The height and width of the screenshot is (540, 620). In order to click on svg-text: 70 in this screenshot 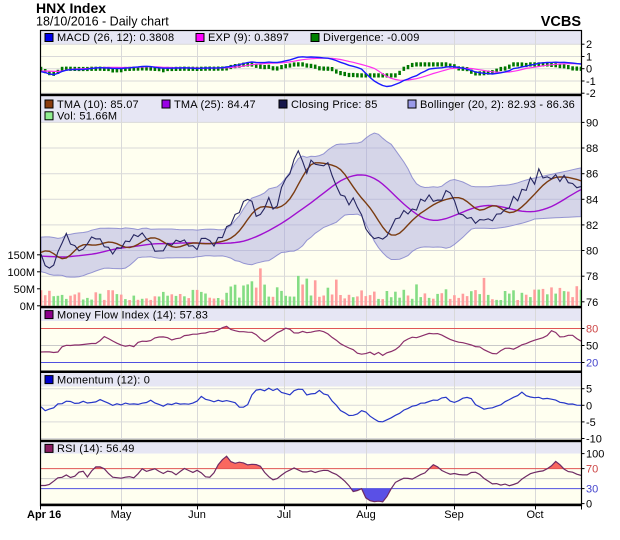, I will do `click(592, 470)`.